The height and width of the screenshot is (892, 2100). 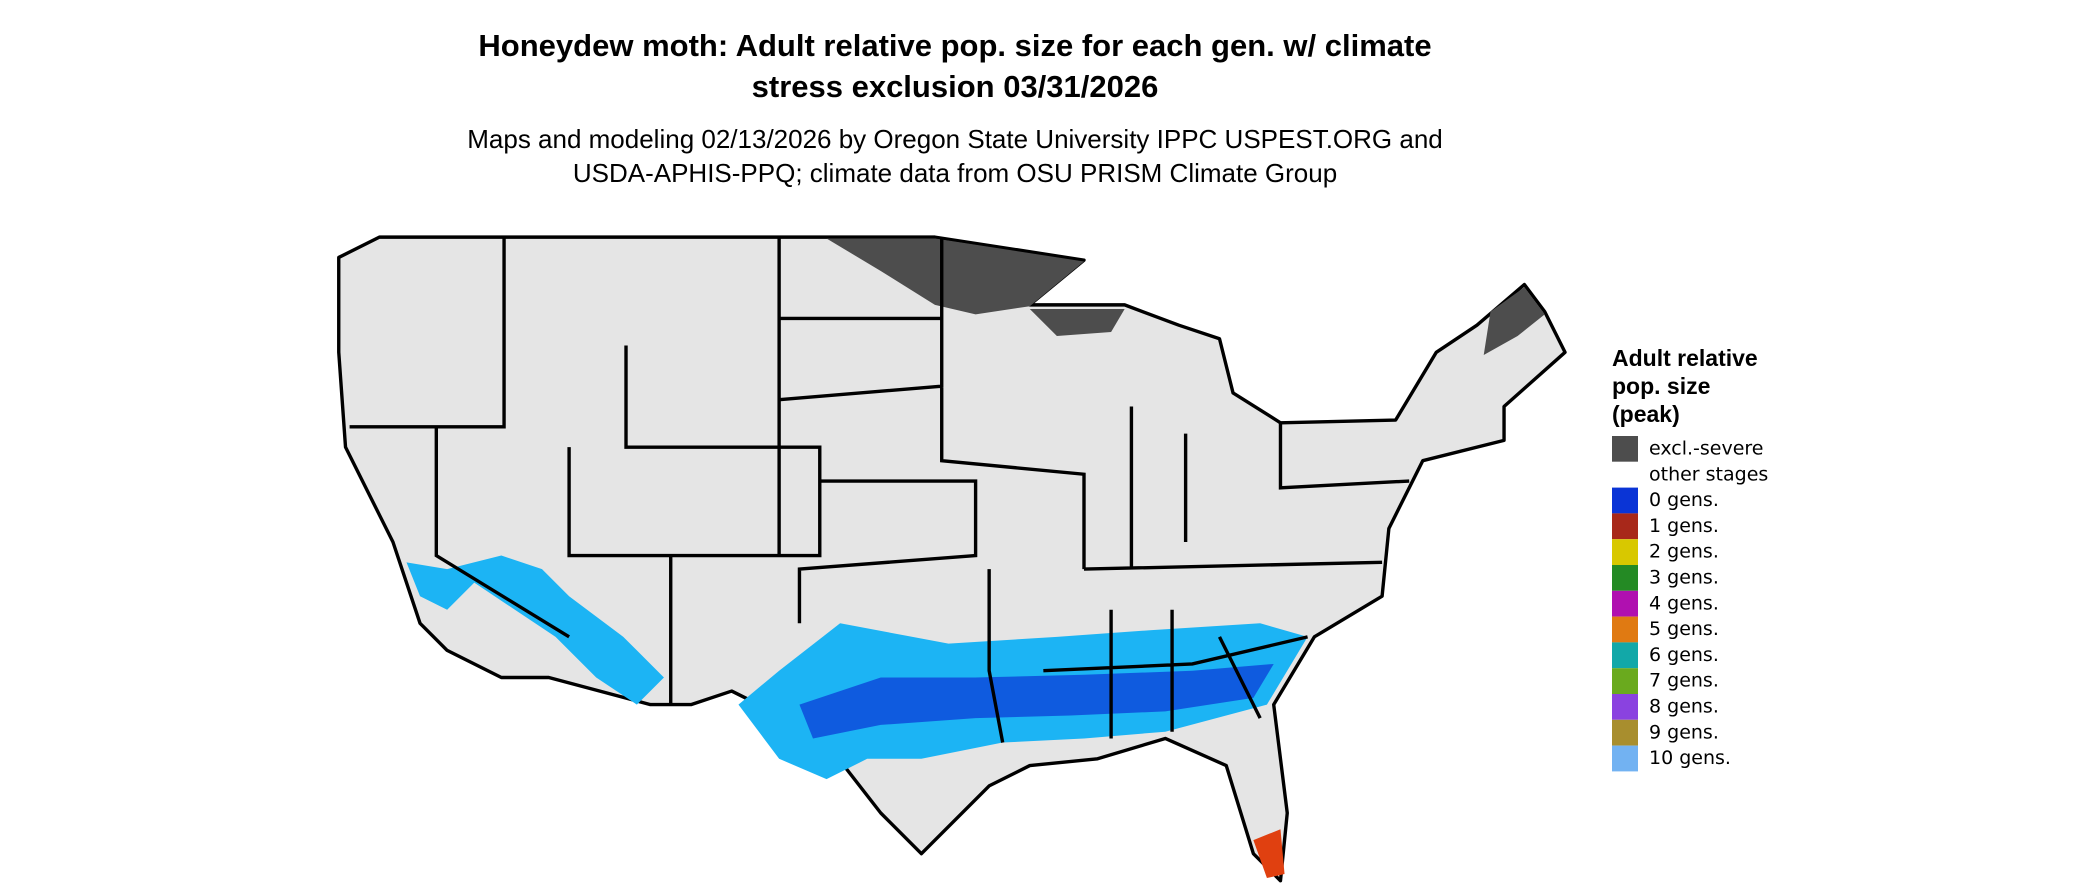 What do you see at coordinates (1684, 578) in the screenshot?
I see `legend-label: 3 gens.` at bounding box center [1684, 578].